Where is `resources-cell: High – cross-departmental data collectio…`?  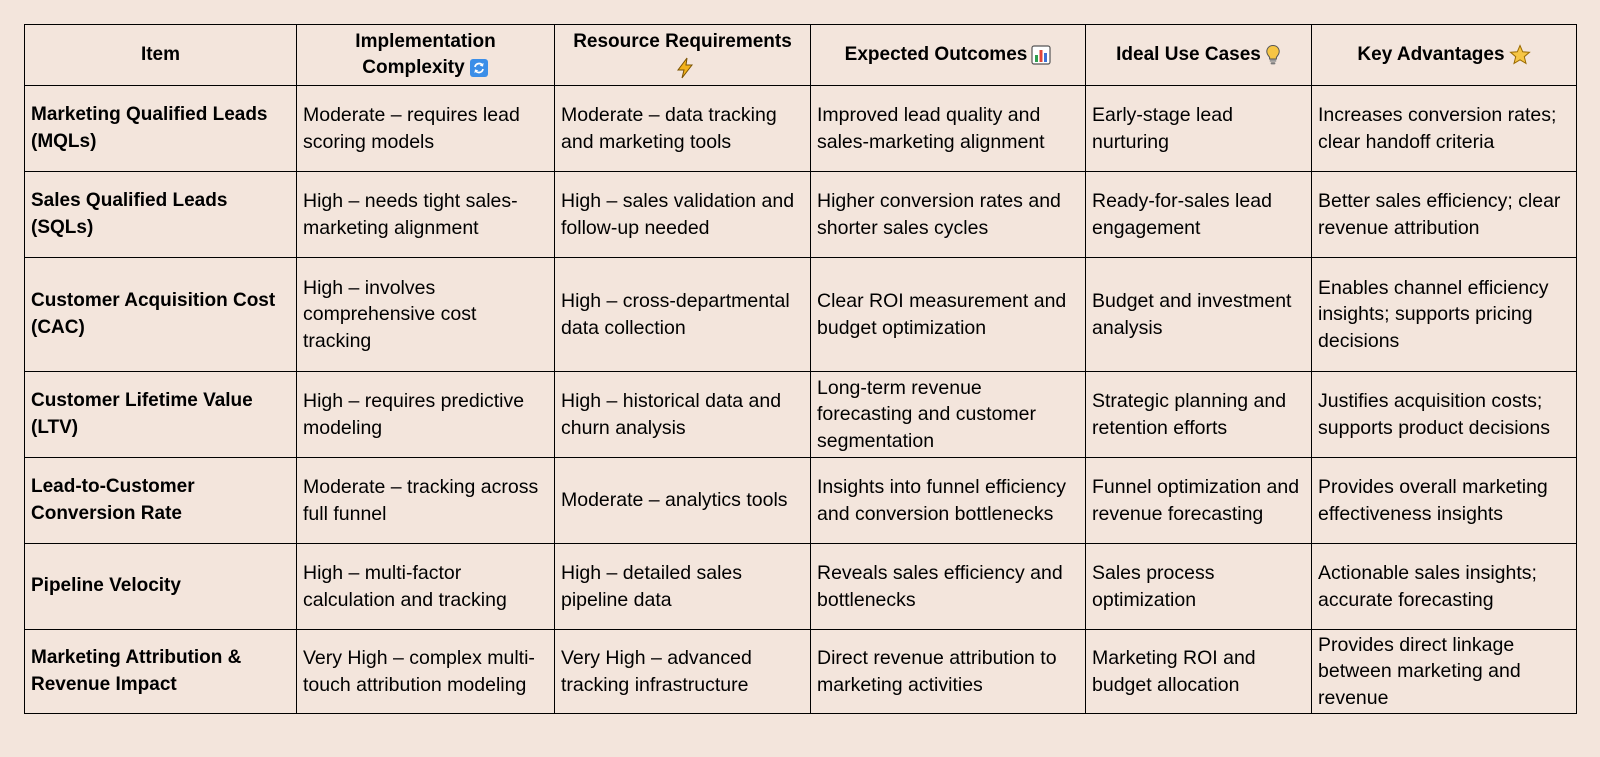
resources-cell: High – cross-departmental data collectio… is located at coordinates (682, 314).